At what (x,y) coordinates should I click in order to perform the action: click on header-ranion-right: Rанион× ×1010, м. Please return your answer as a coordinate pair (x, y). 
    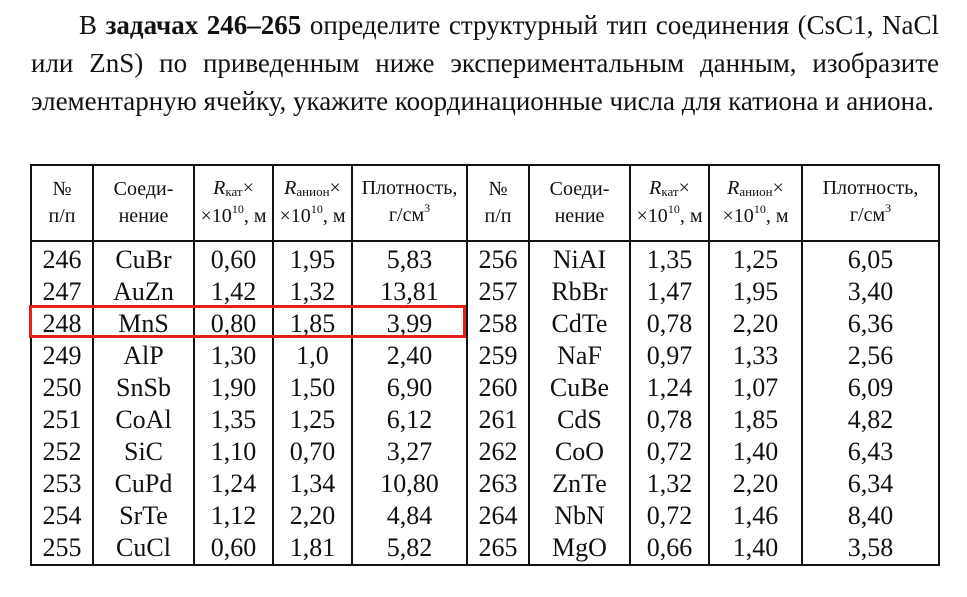
    Looking at the image, I should click on (755, 203).